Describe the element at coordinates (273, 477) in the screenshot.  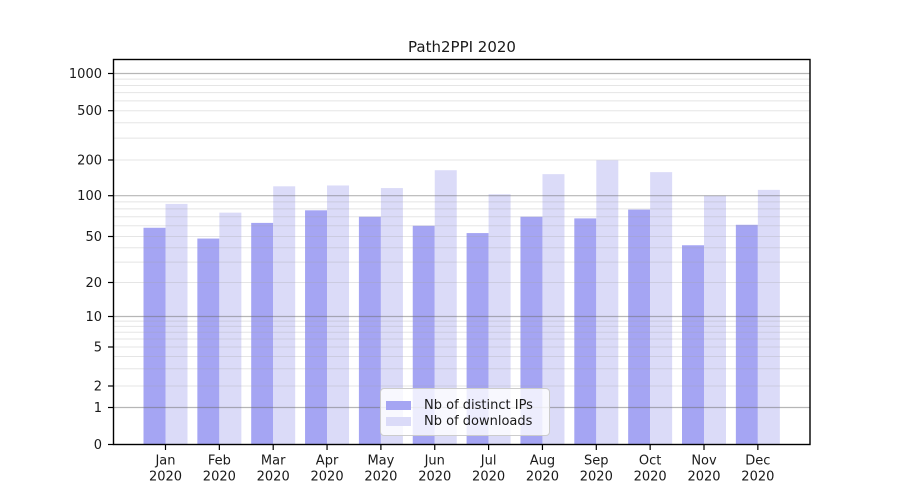
I see `x-tick-label-year-mar: 2020` at that location.